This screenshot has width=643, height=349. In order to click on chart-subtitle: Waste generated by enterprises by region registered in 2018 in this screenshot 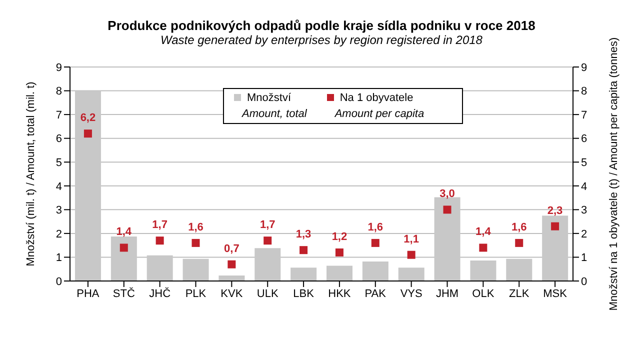, I will do `click(321, 40)`.